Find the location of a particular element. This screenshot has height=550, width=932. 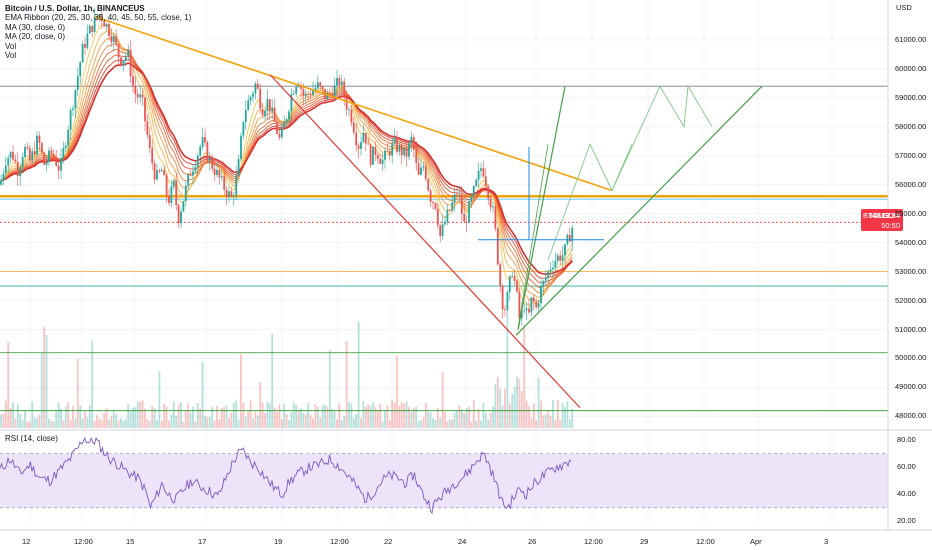

time-tick-label: Apr is located at coordinates (756, 541).